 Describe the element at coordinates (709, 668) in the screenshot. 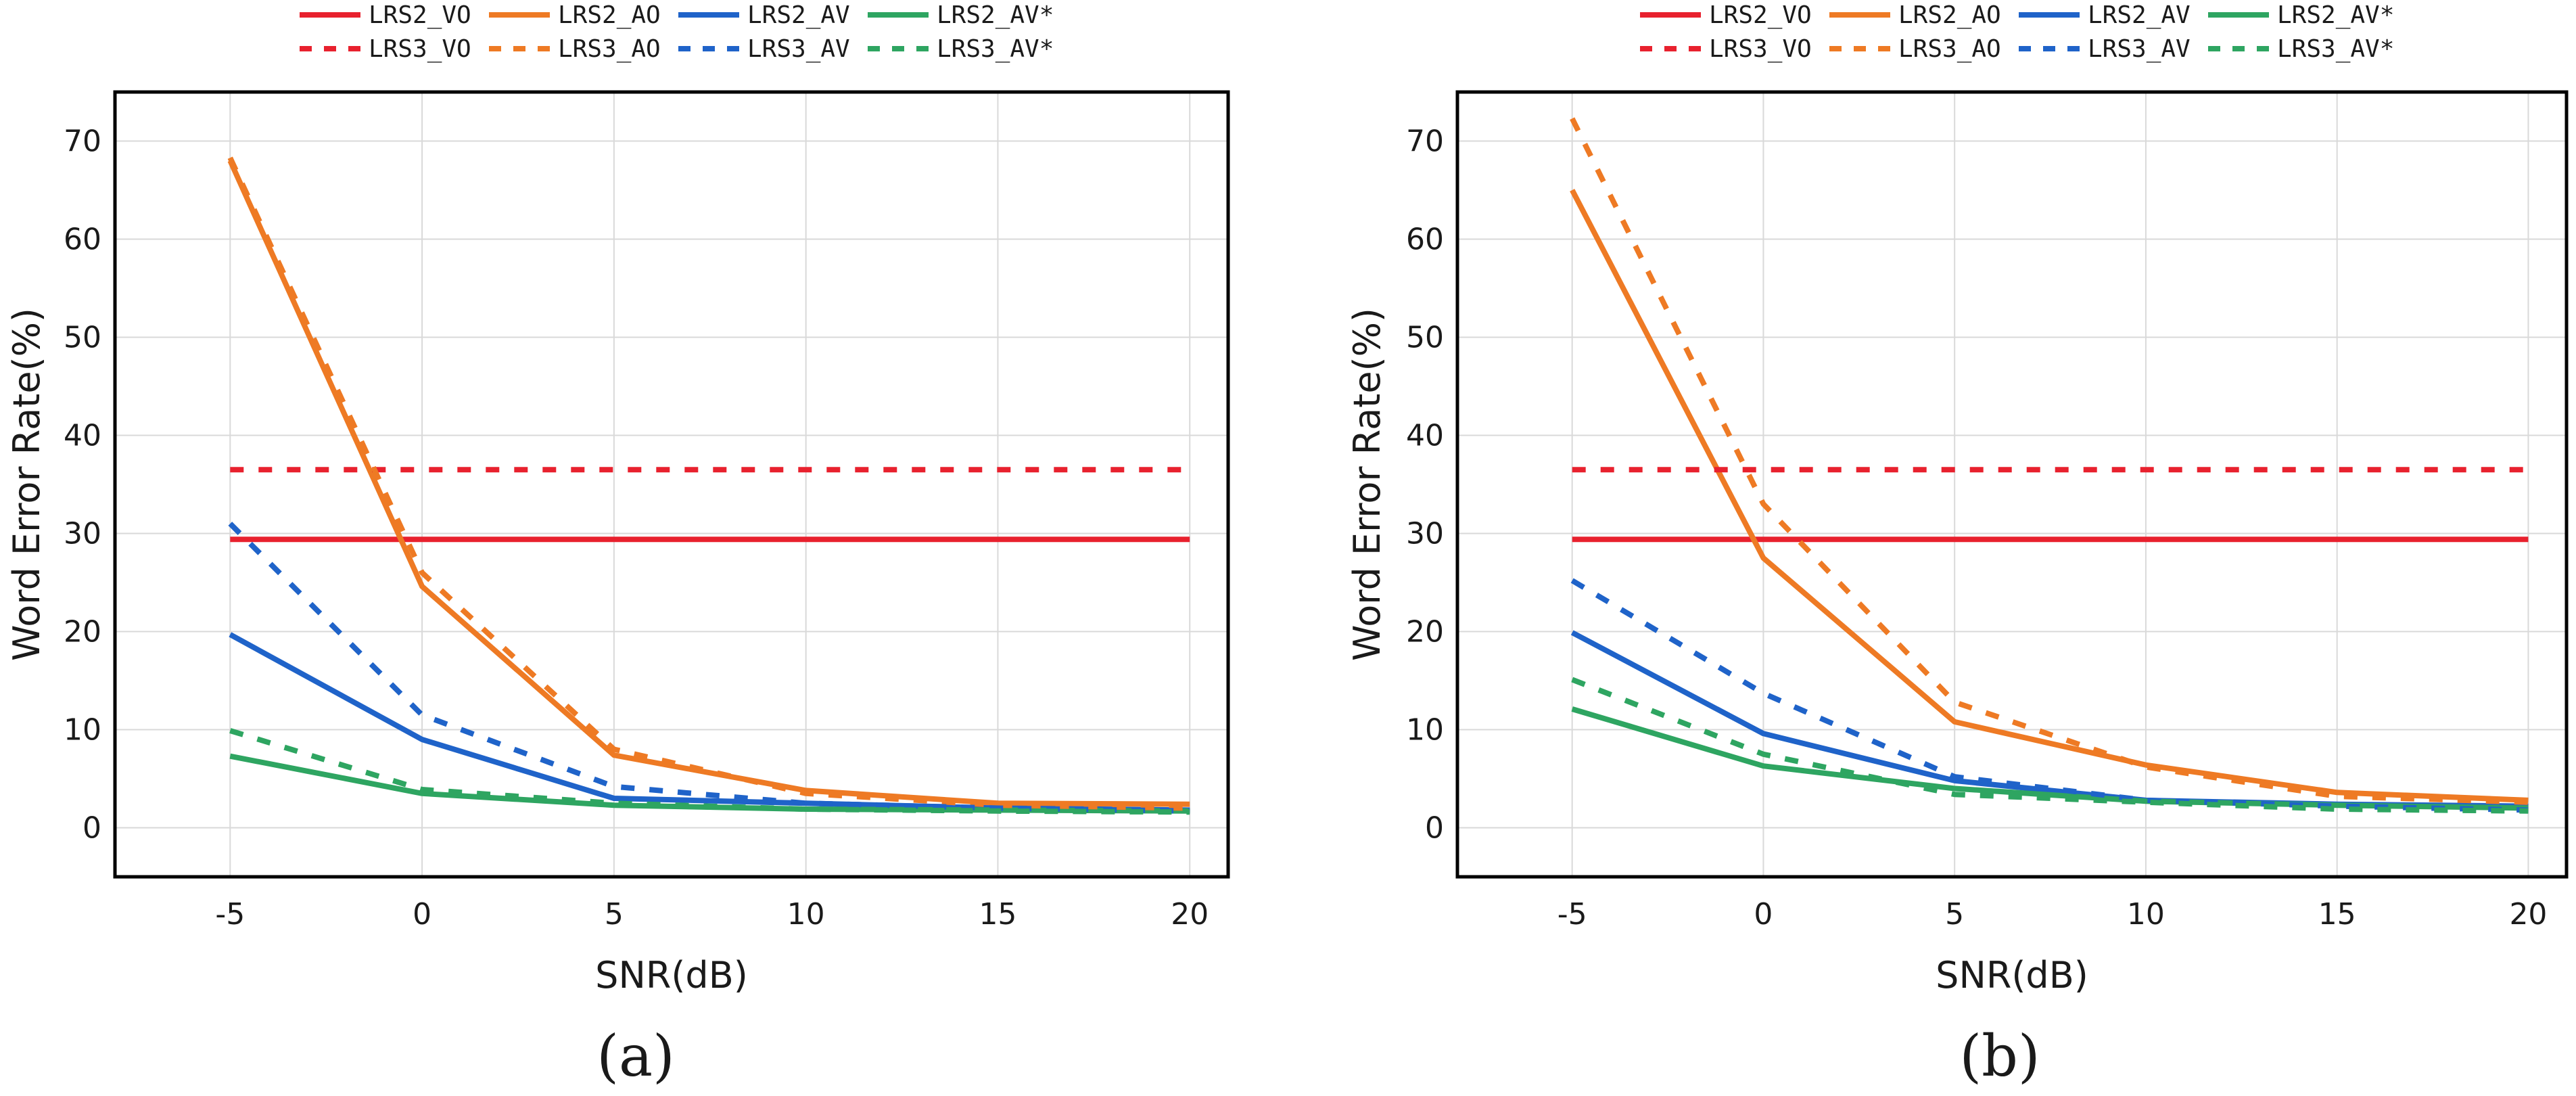

I see `series-line-lrs3-av` at that location.